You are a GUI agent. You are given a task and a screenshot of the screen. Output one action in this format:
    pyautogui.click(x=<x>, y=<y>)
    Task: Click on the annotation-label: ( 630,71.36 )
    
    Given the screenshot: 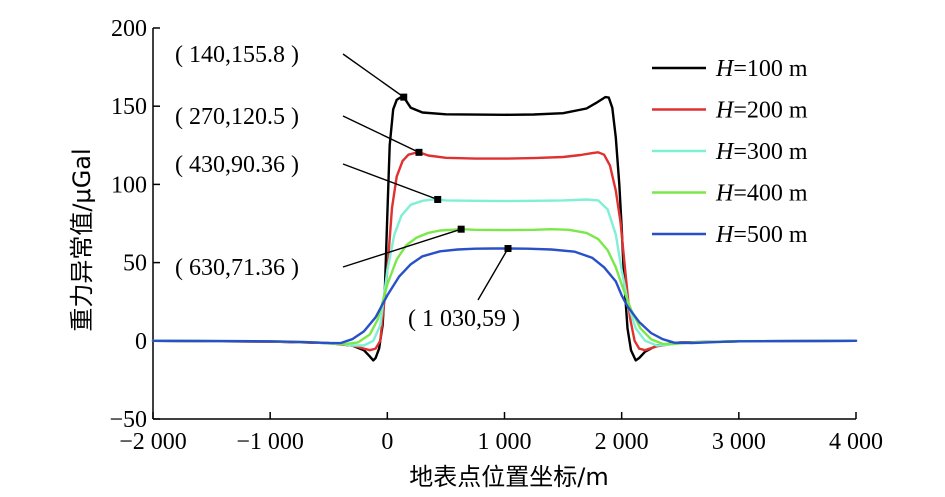 What is the action you would take?
    pyautogui.click(x=237, y=268)
    